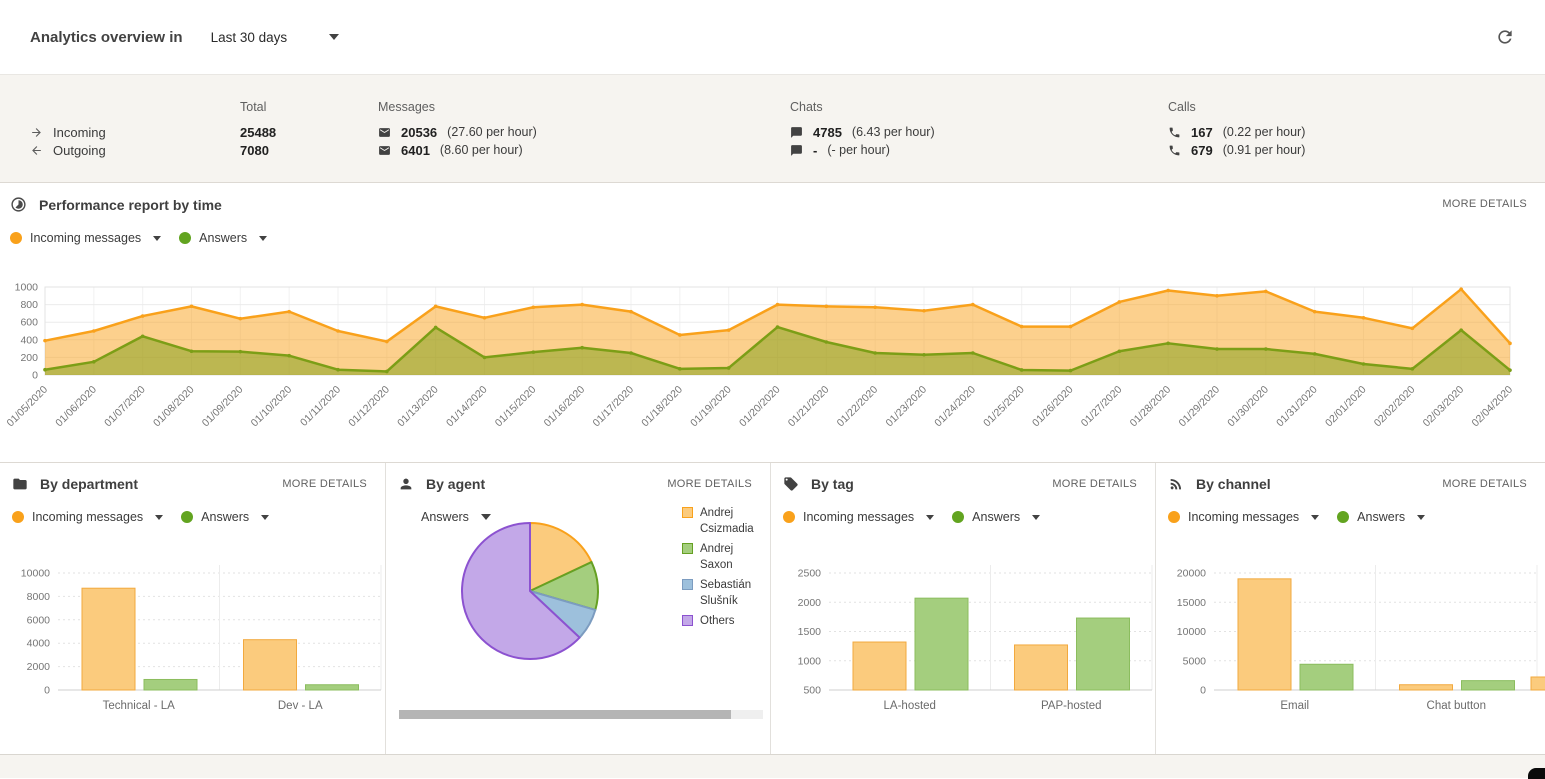  I want to click on refresh-button, so click(1505, 37).